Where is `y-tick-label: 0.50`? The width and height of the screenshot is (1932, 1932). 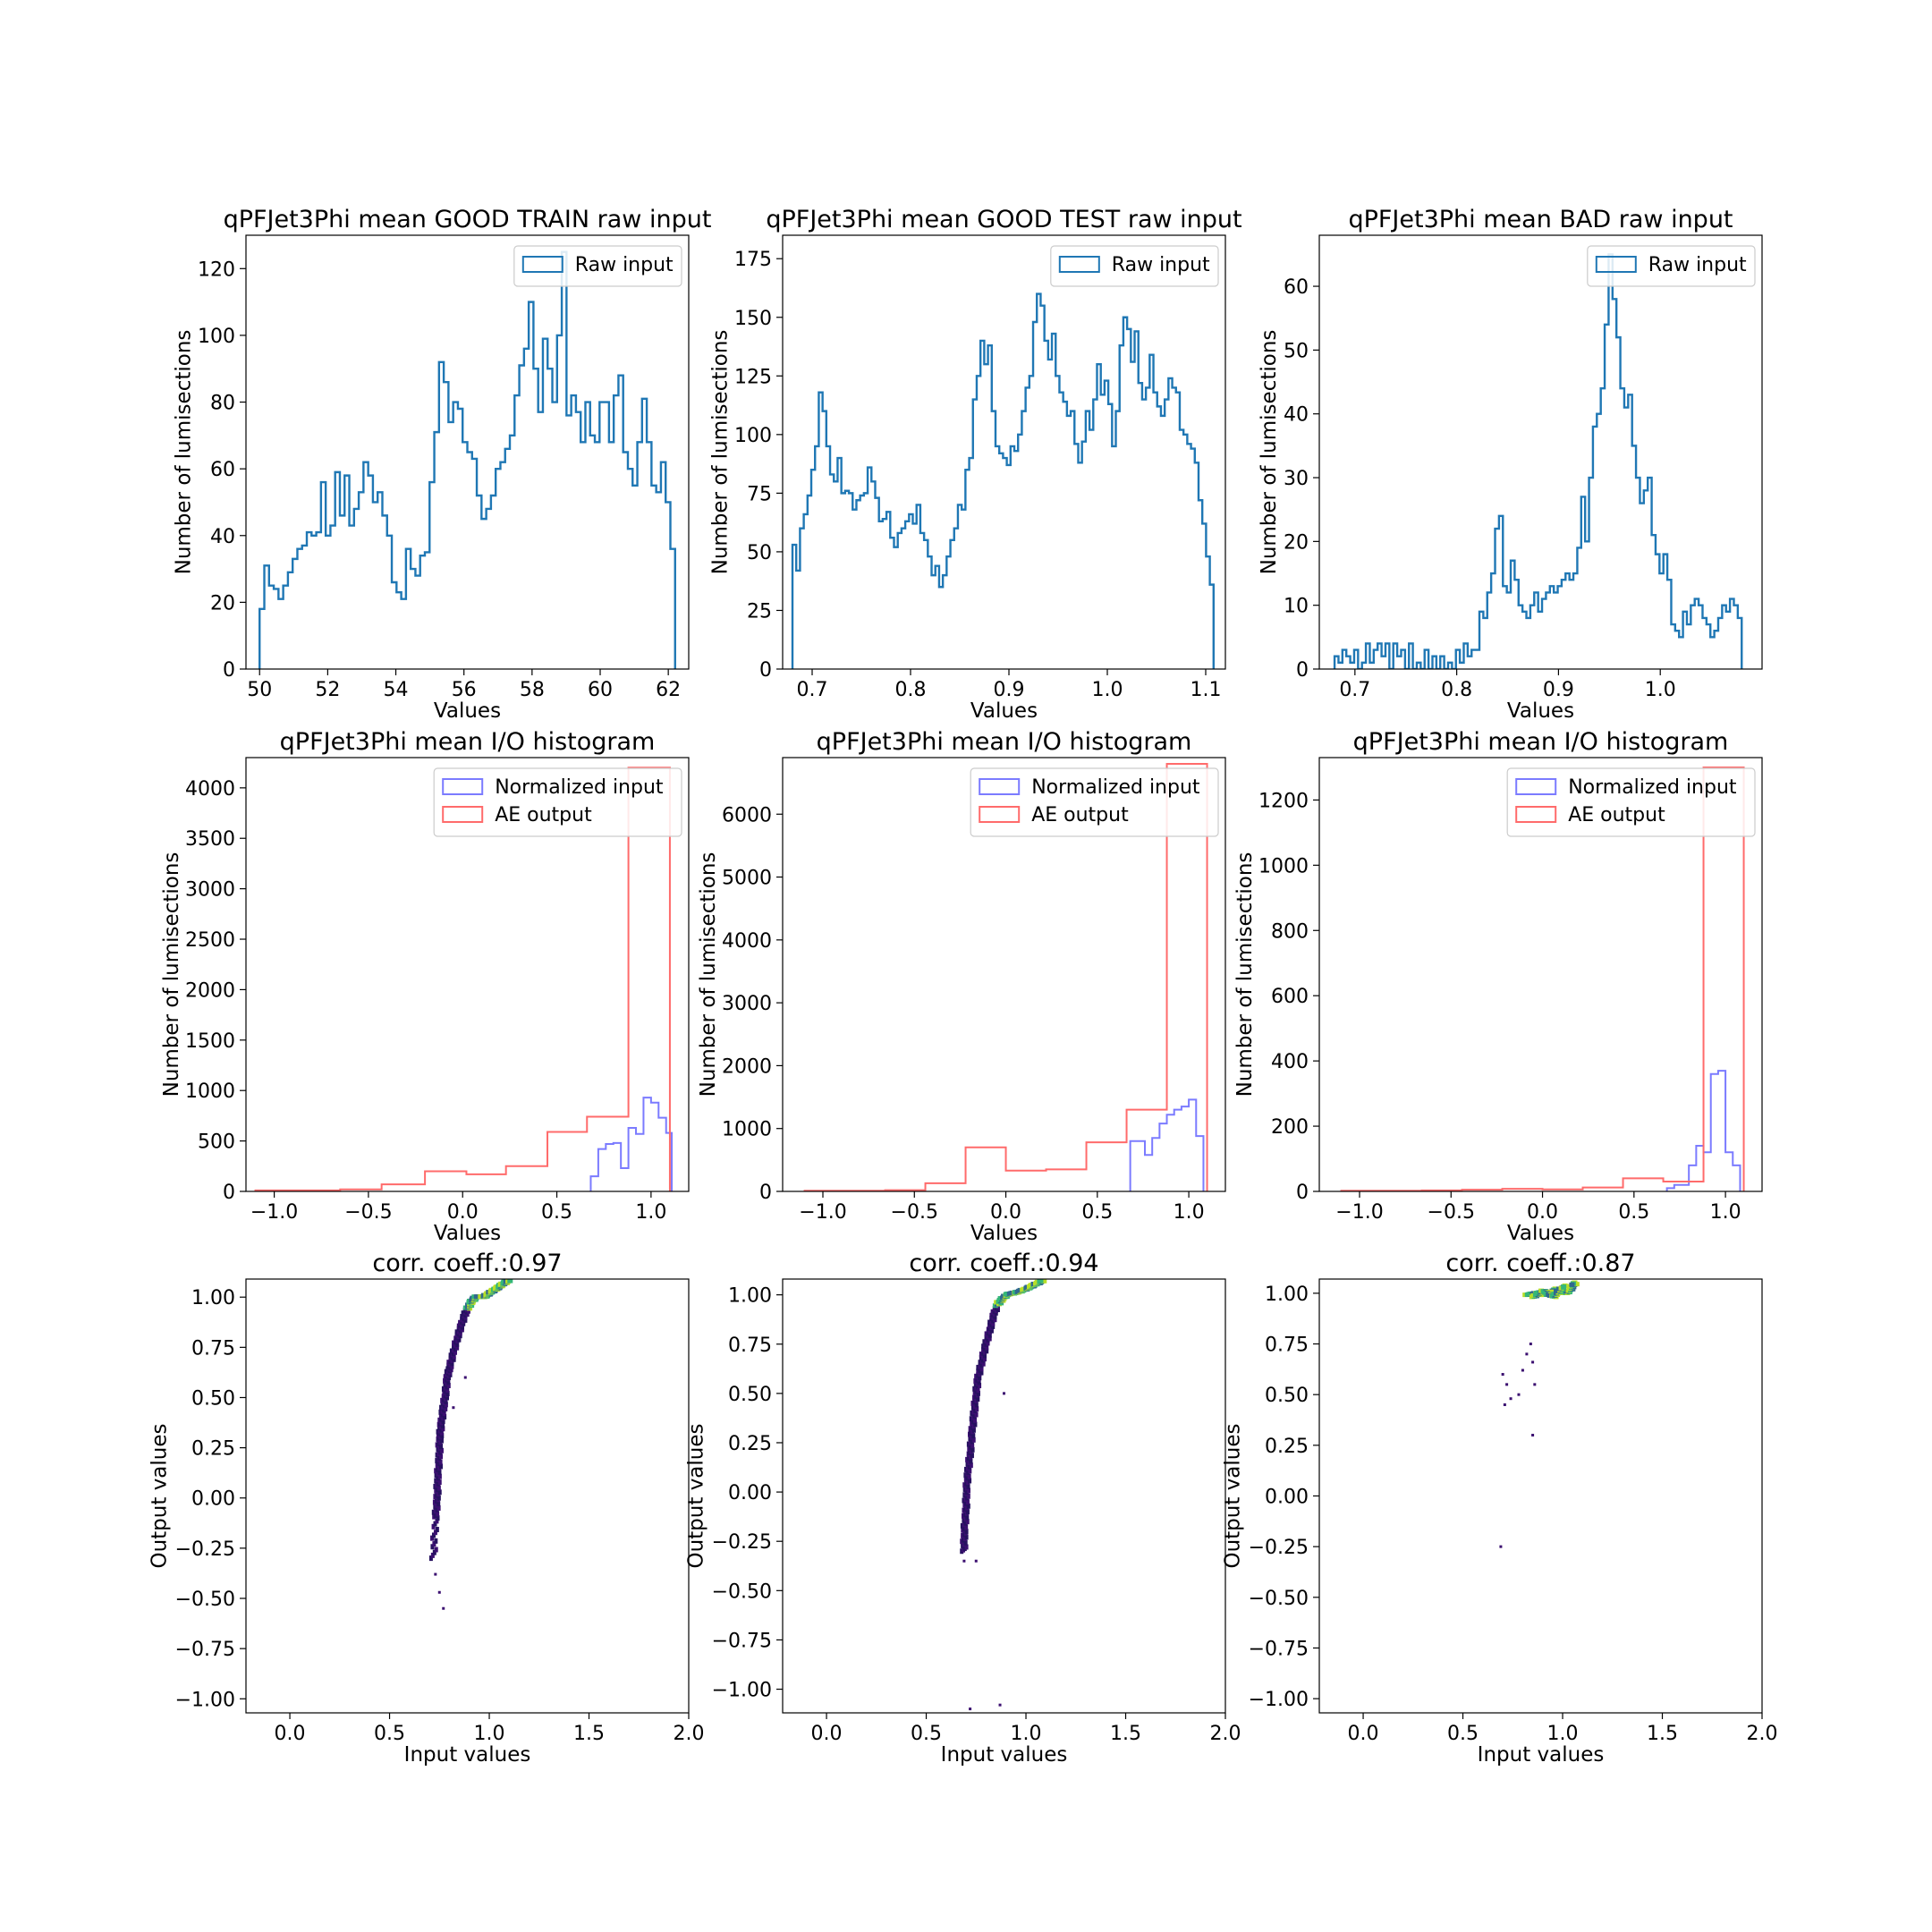 y-tick-label: 0.50 is located at coordinates (750, 1395).